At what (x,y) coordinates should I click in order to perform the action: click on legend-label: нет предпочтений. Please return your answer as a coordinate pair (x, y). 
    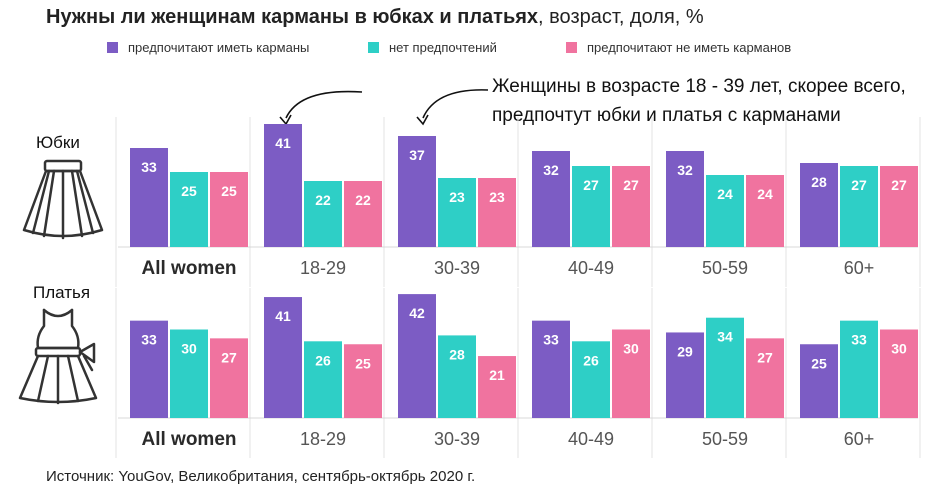
    Looking at the image, I should click on (443, 47).